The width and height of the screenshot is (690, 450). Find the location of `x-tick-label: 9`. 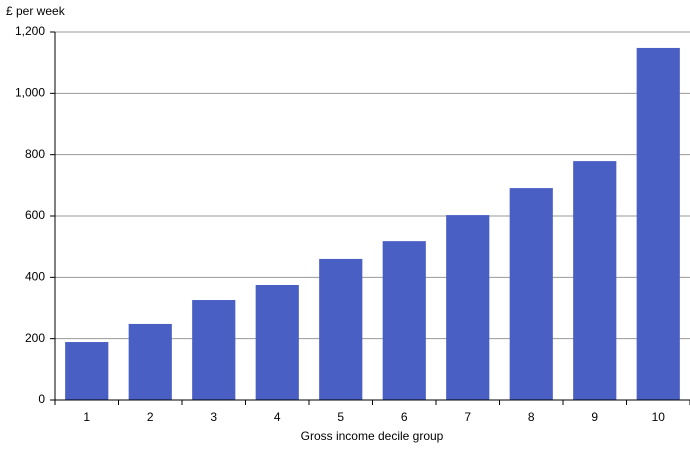

x-tick-label: 9 is located at coordinates (594, 417).